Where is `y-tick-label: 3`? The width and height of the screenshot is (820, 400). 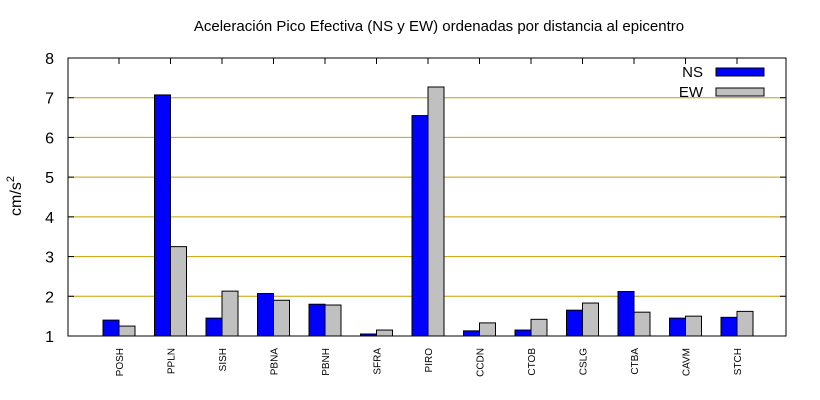 y-tick-label: 3 is located at coordinates (49, 258).